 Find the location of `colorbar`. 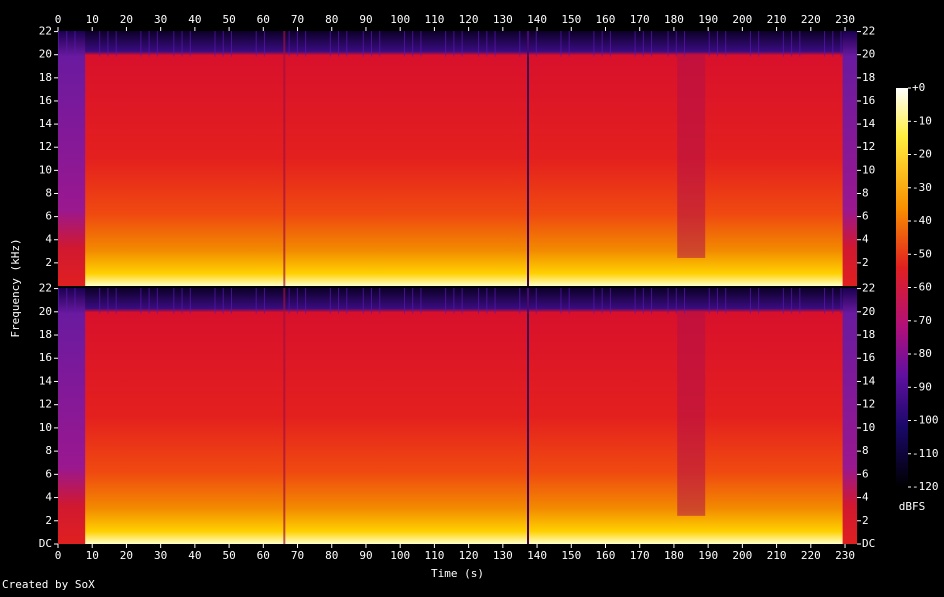

colorbar is located at coordinates (902, 287).